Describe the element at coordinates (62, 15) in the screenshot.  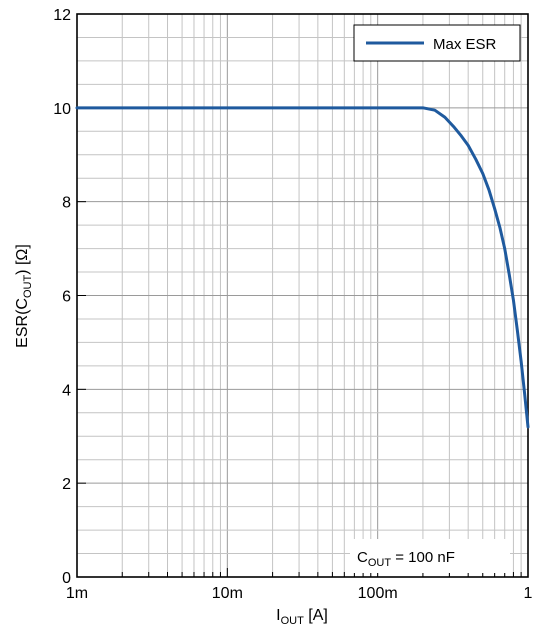
I see `y-tick-label: 12` at that location.